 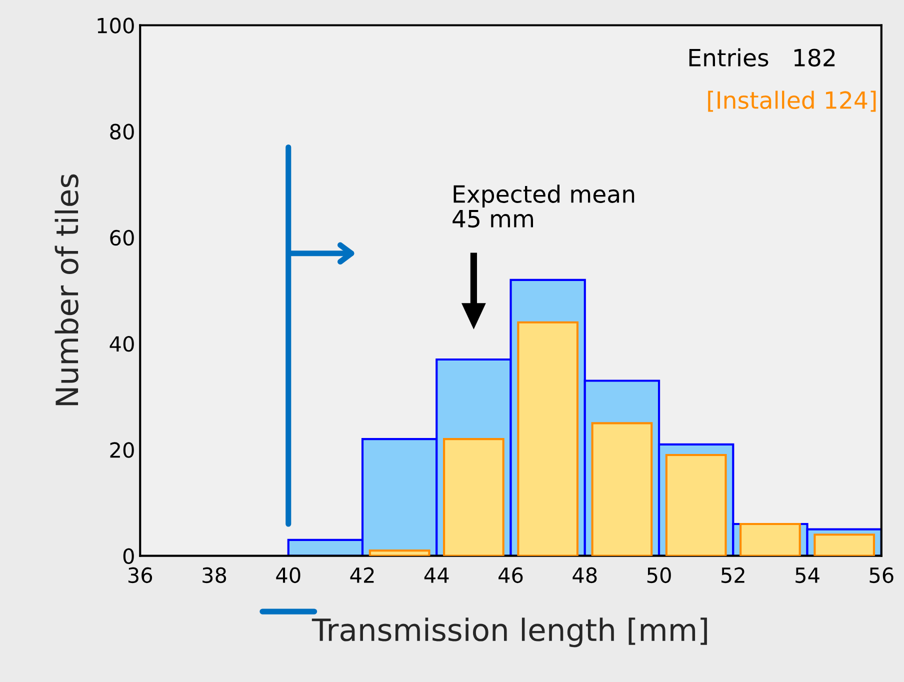 I want to click on annotation: [Installed 124], so click(x=792, y=101).